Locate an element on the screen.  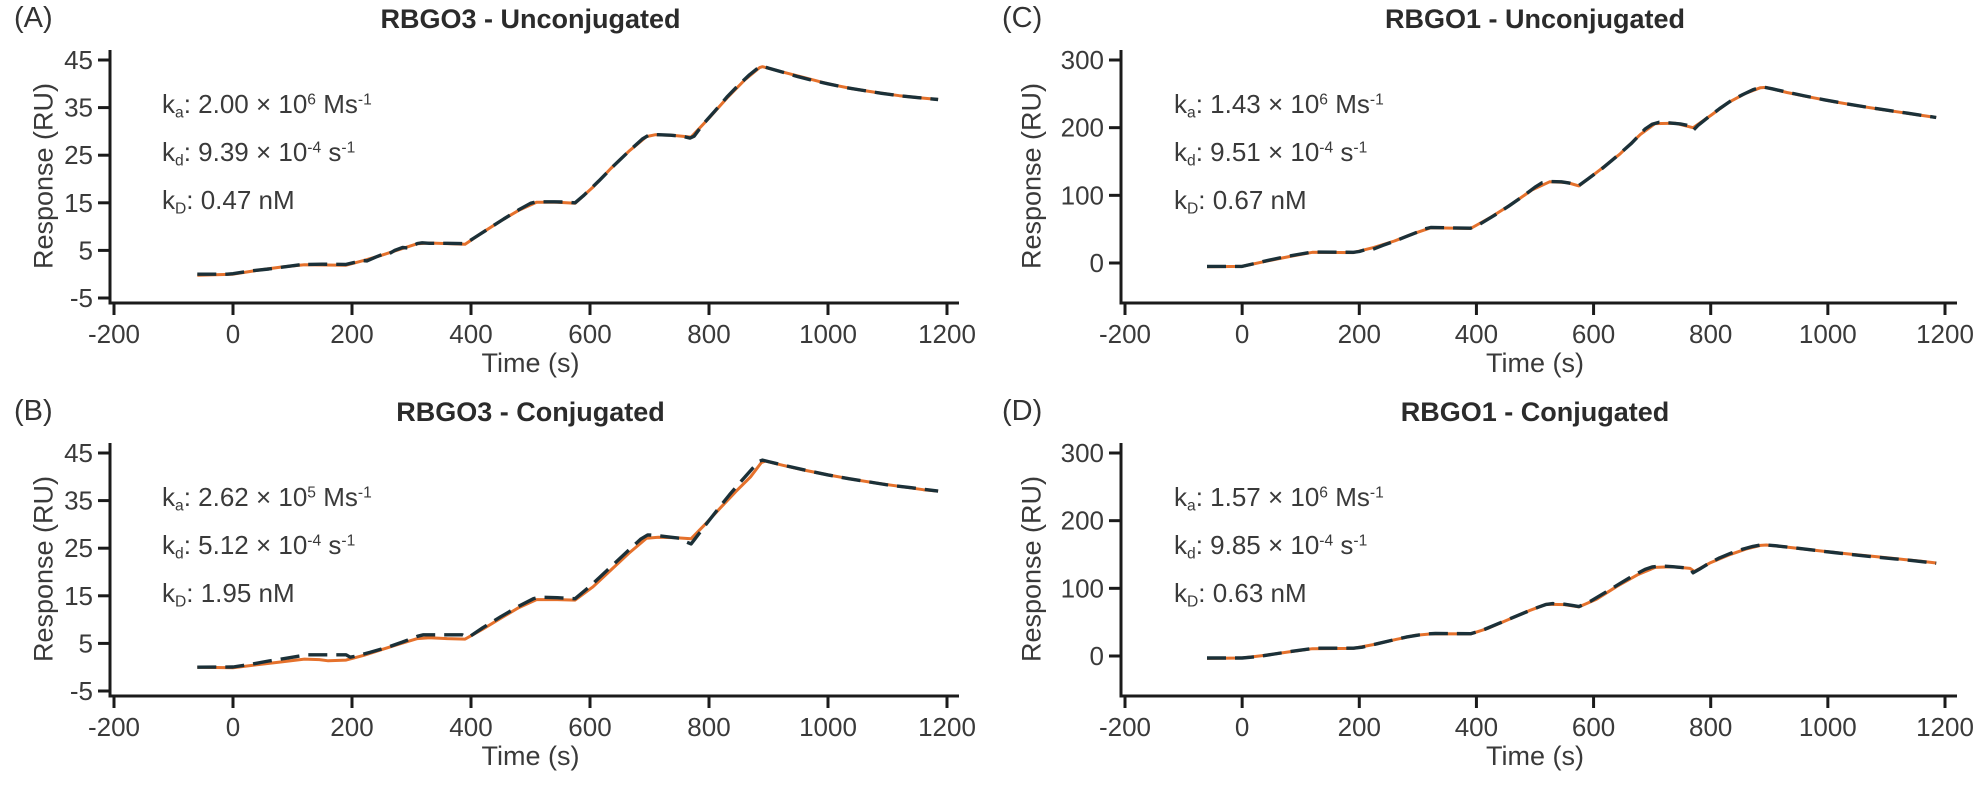
y-axis-label-c: Response (RU) is located at coordinates (1031, 176).